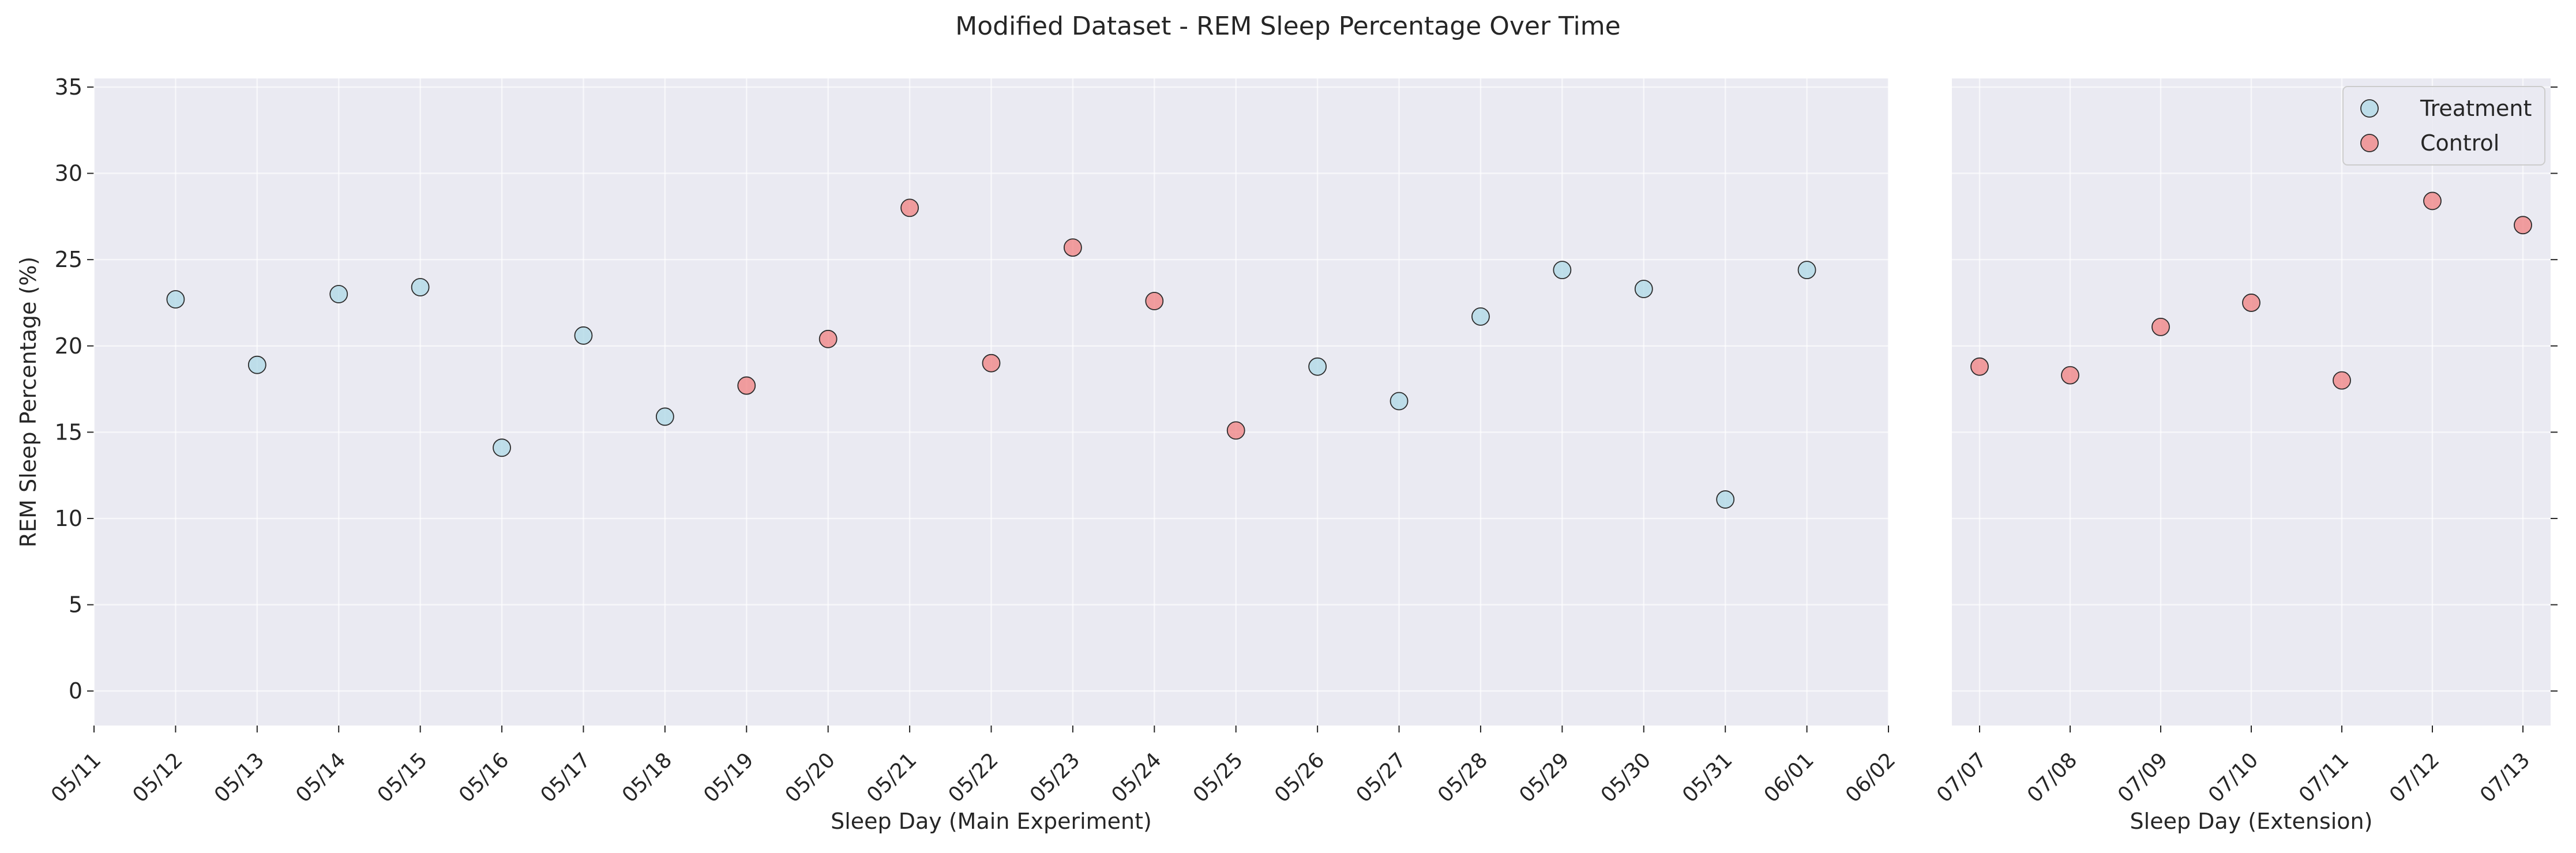 The image size is (2576, 853). I want to click on x-tick-label: 05/28, so click(1463, 777).